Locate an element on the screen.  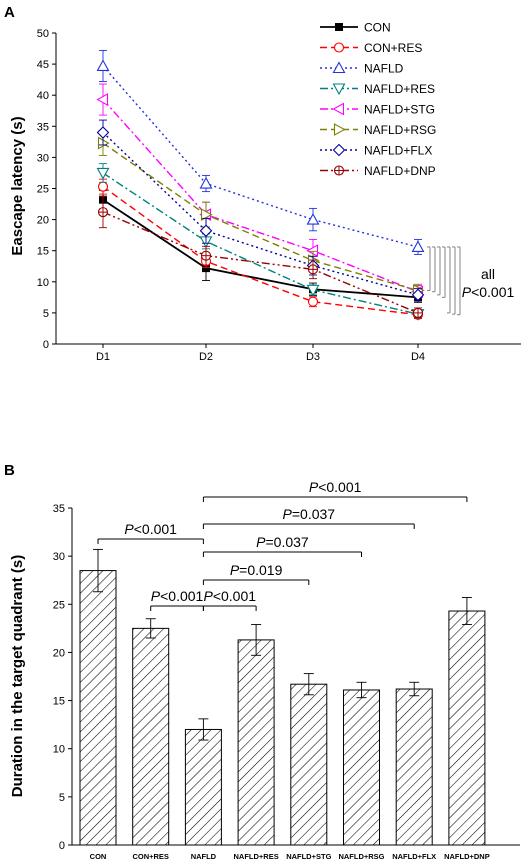
comparison-nafld-vs-nafld-rsg-label: P=0.037 is located at coordinates (282, 542).